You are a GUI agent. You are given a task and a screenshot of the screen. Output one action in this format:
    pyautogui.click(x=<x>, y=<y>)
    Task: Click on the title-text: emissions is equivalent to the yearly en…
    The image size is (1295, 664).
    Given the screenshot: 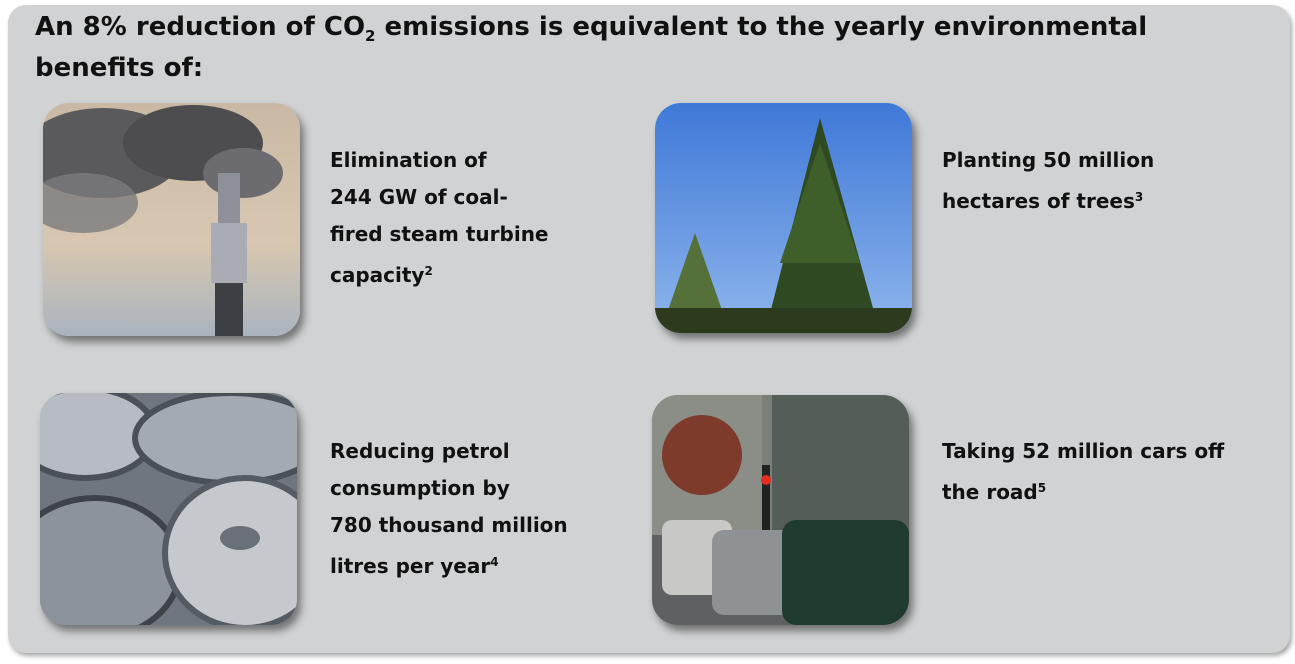 What is the action you would take?
    pyautogui.click(x=591, y=48)
    